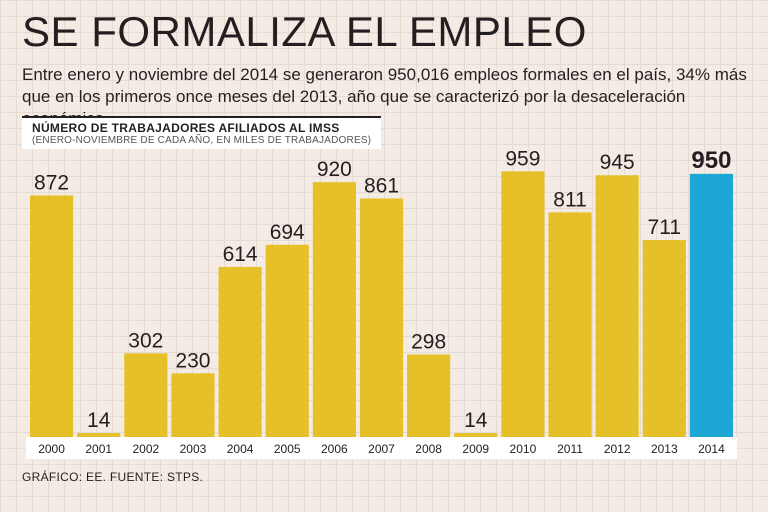 This screenshot has height=512, width=768. What do you see at coordinates (287, 232) in the screenshot?
I see `data-label-2005: 694` at bounding box center [287, 232].